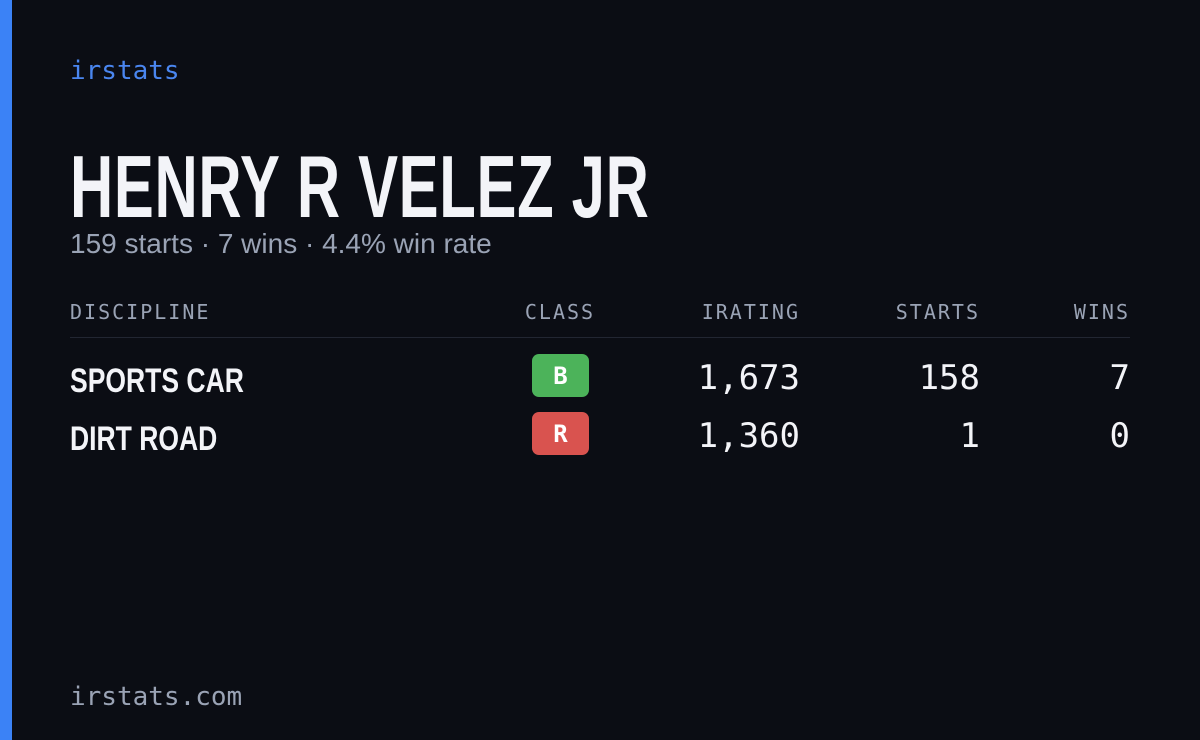 The width and height of the screenshot is (1200, 740). I want to click on starts: 1, so click(969, 436).